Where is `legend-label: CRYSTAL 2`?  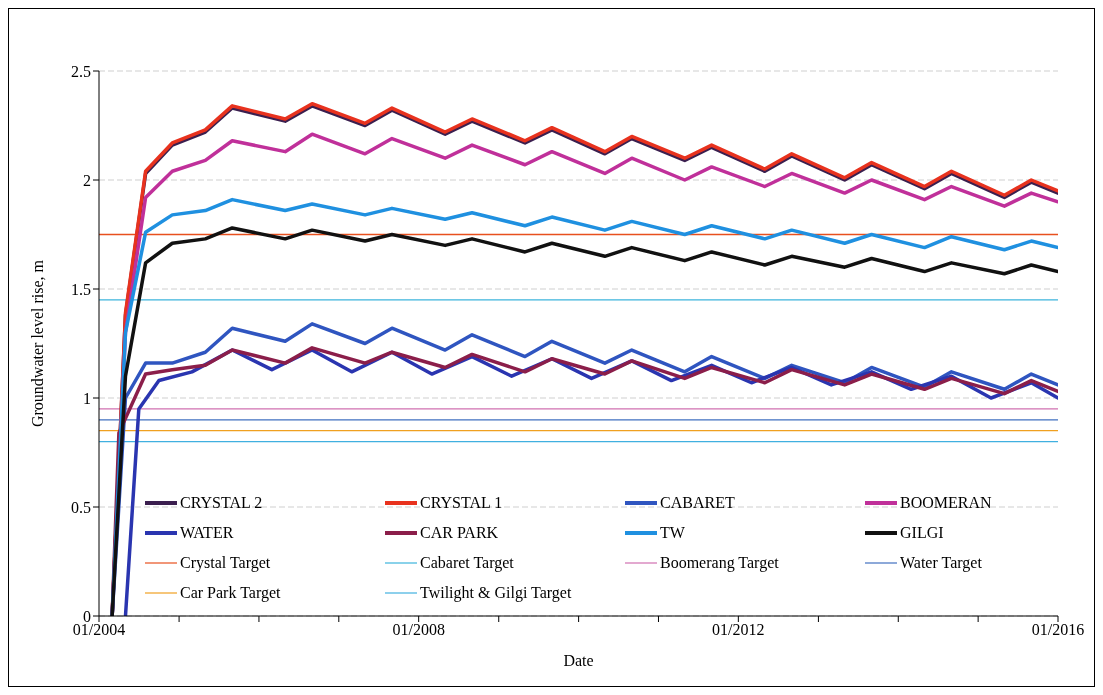 legend-label: CRYSTAL 2 is located at coordinates (221, 503).